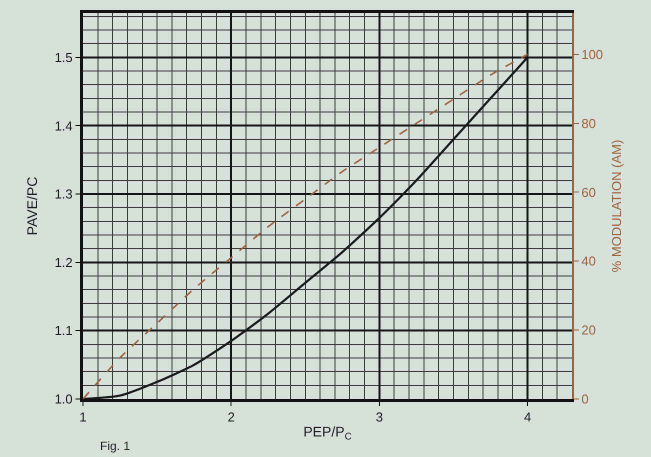  What do you see at coordinates (63, 126) in the screenshot?
I see `y-tick-label: 1.4` at bounding box center [63, 126].